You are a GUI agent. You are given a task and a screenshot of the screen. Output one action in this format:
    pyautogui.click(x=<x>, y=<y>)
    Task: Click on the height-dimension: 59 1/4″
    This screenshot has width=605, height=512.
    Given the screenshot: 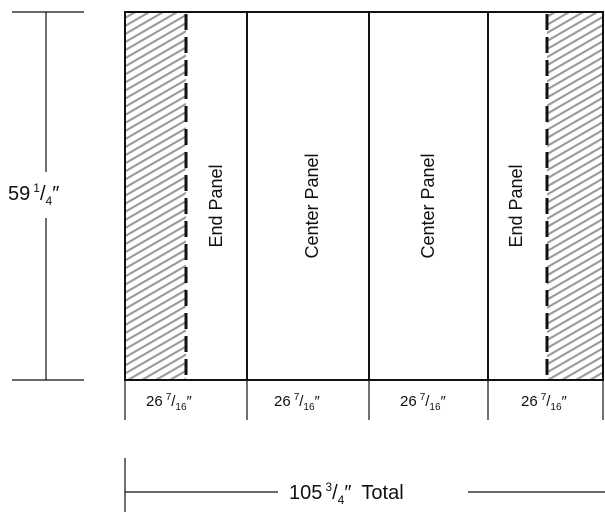 What is the action you would take?
    pyautogui.click(x=49, y=196)
    